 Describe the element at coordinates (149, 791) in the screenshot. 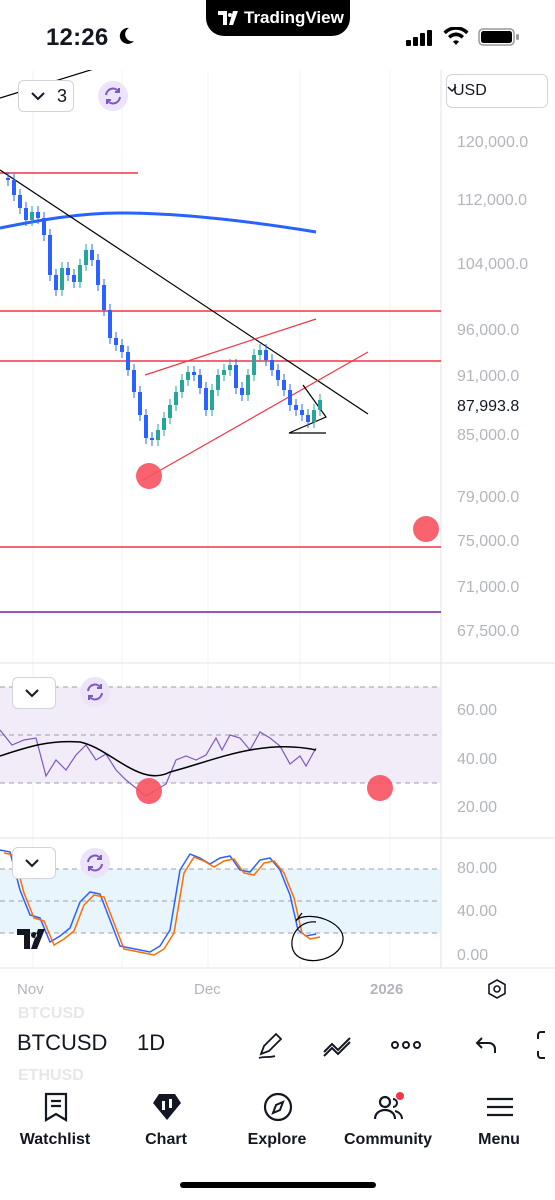

I see `rsi-marker-low` at that location.